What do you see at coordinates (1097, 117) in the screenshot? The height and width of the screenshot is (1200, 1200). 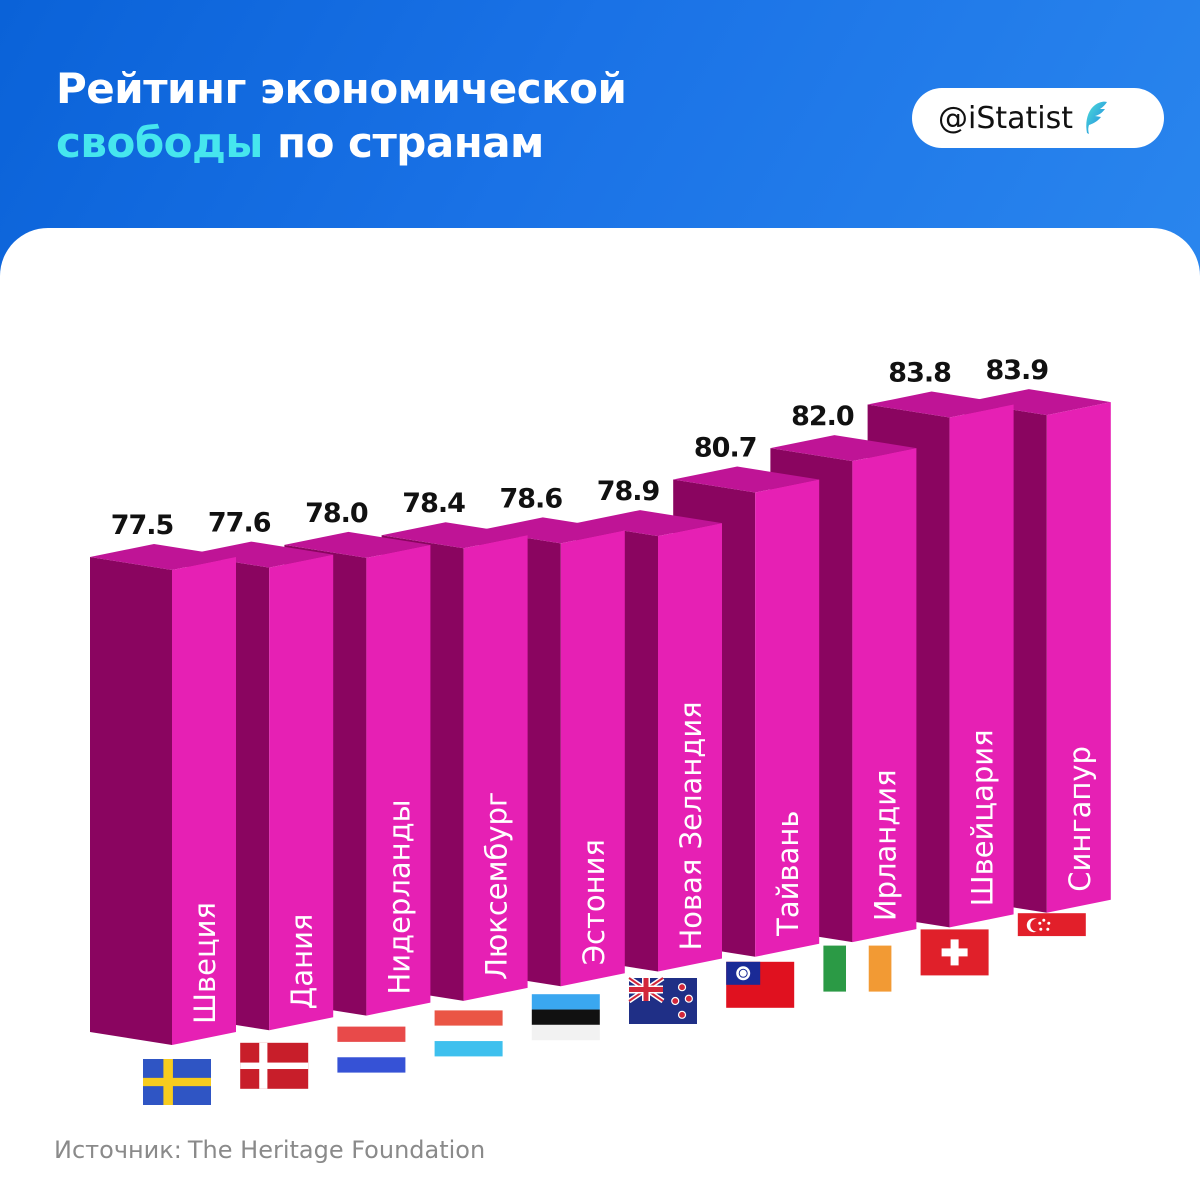 I see `feather-logo-icon` at bounding box center [1097, 117].